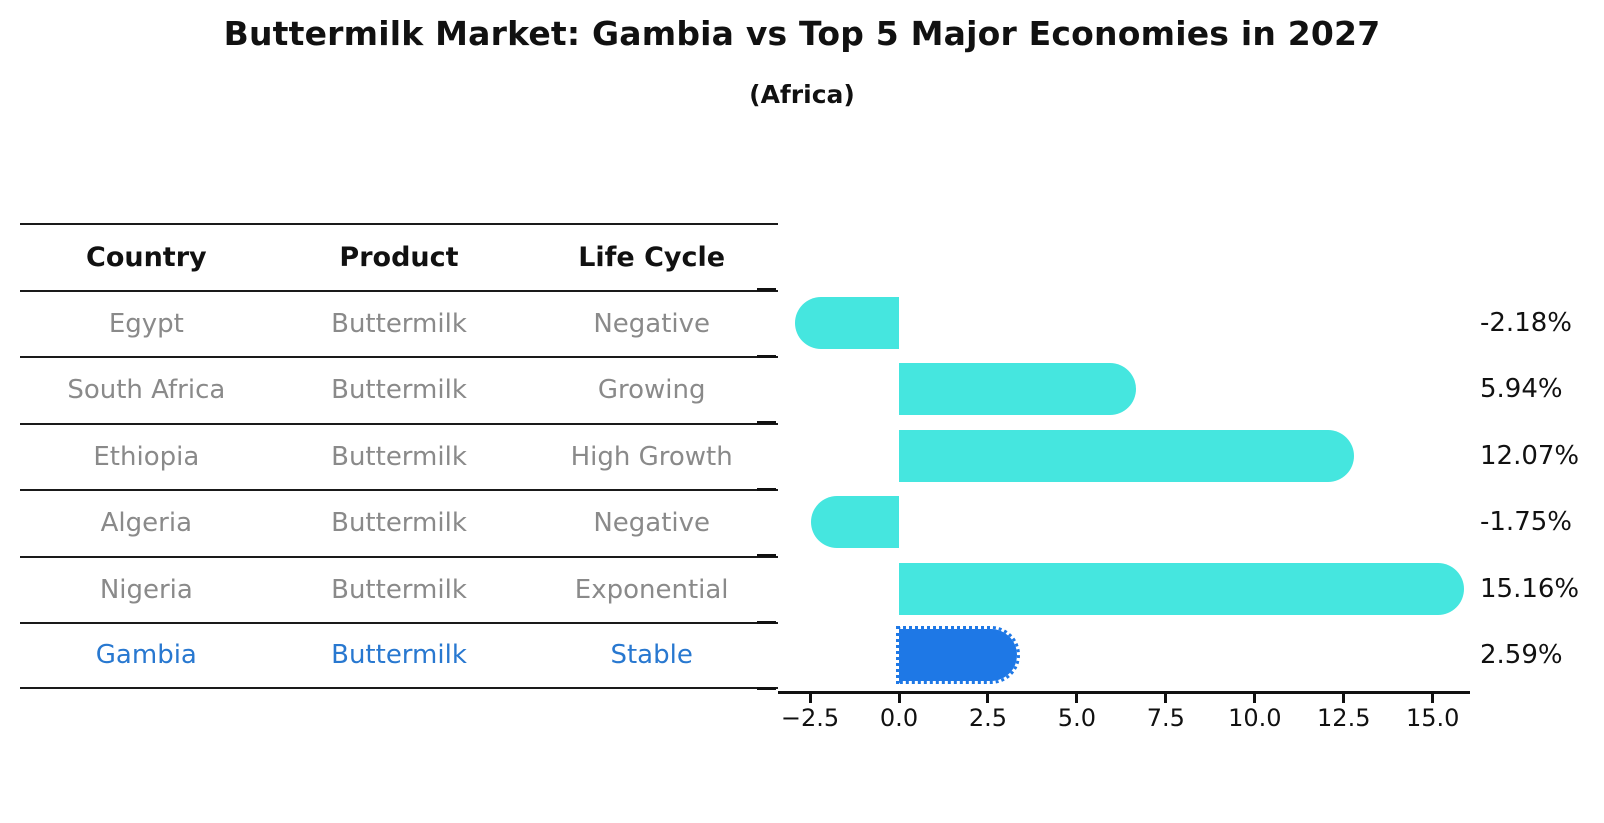  I want to click on x-axis-line, so click(1124, 692).